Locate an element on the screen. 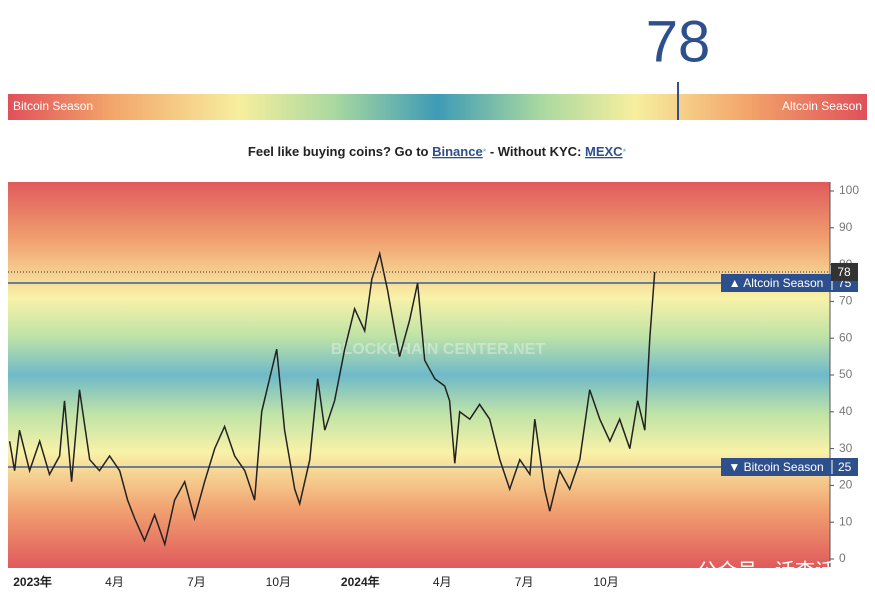 The image size is (875, 606). y-tick-label: 40 is located at coordinates (846, 411).